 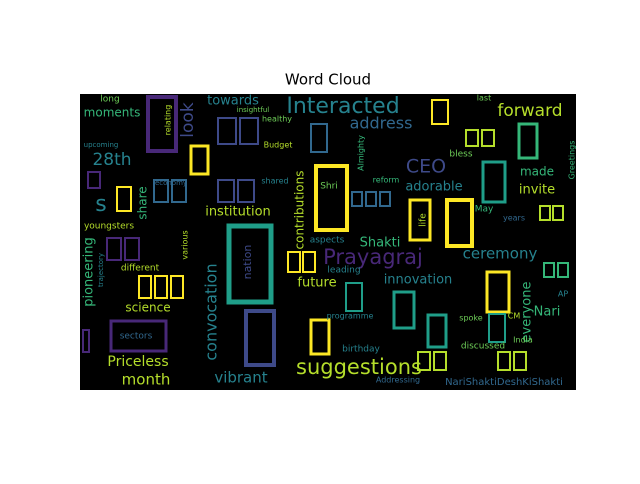 What do you see at coordinates (278, 145) in the screenshot?
I see `word: Budget` at bounding box center [278, 145].